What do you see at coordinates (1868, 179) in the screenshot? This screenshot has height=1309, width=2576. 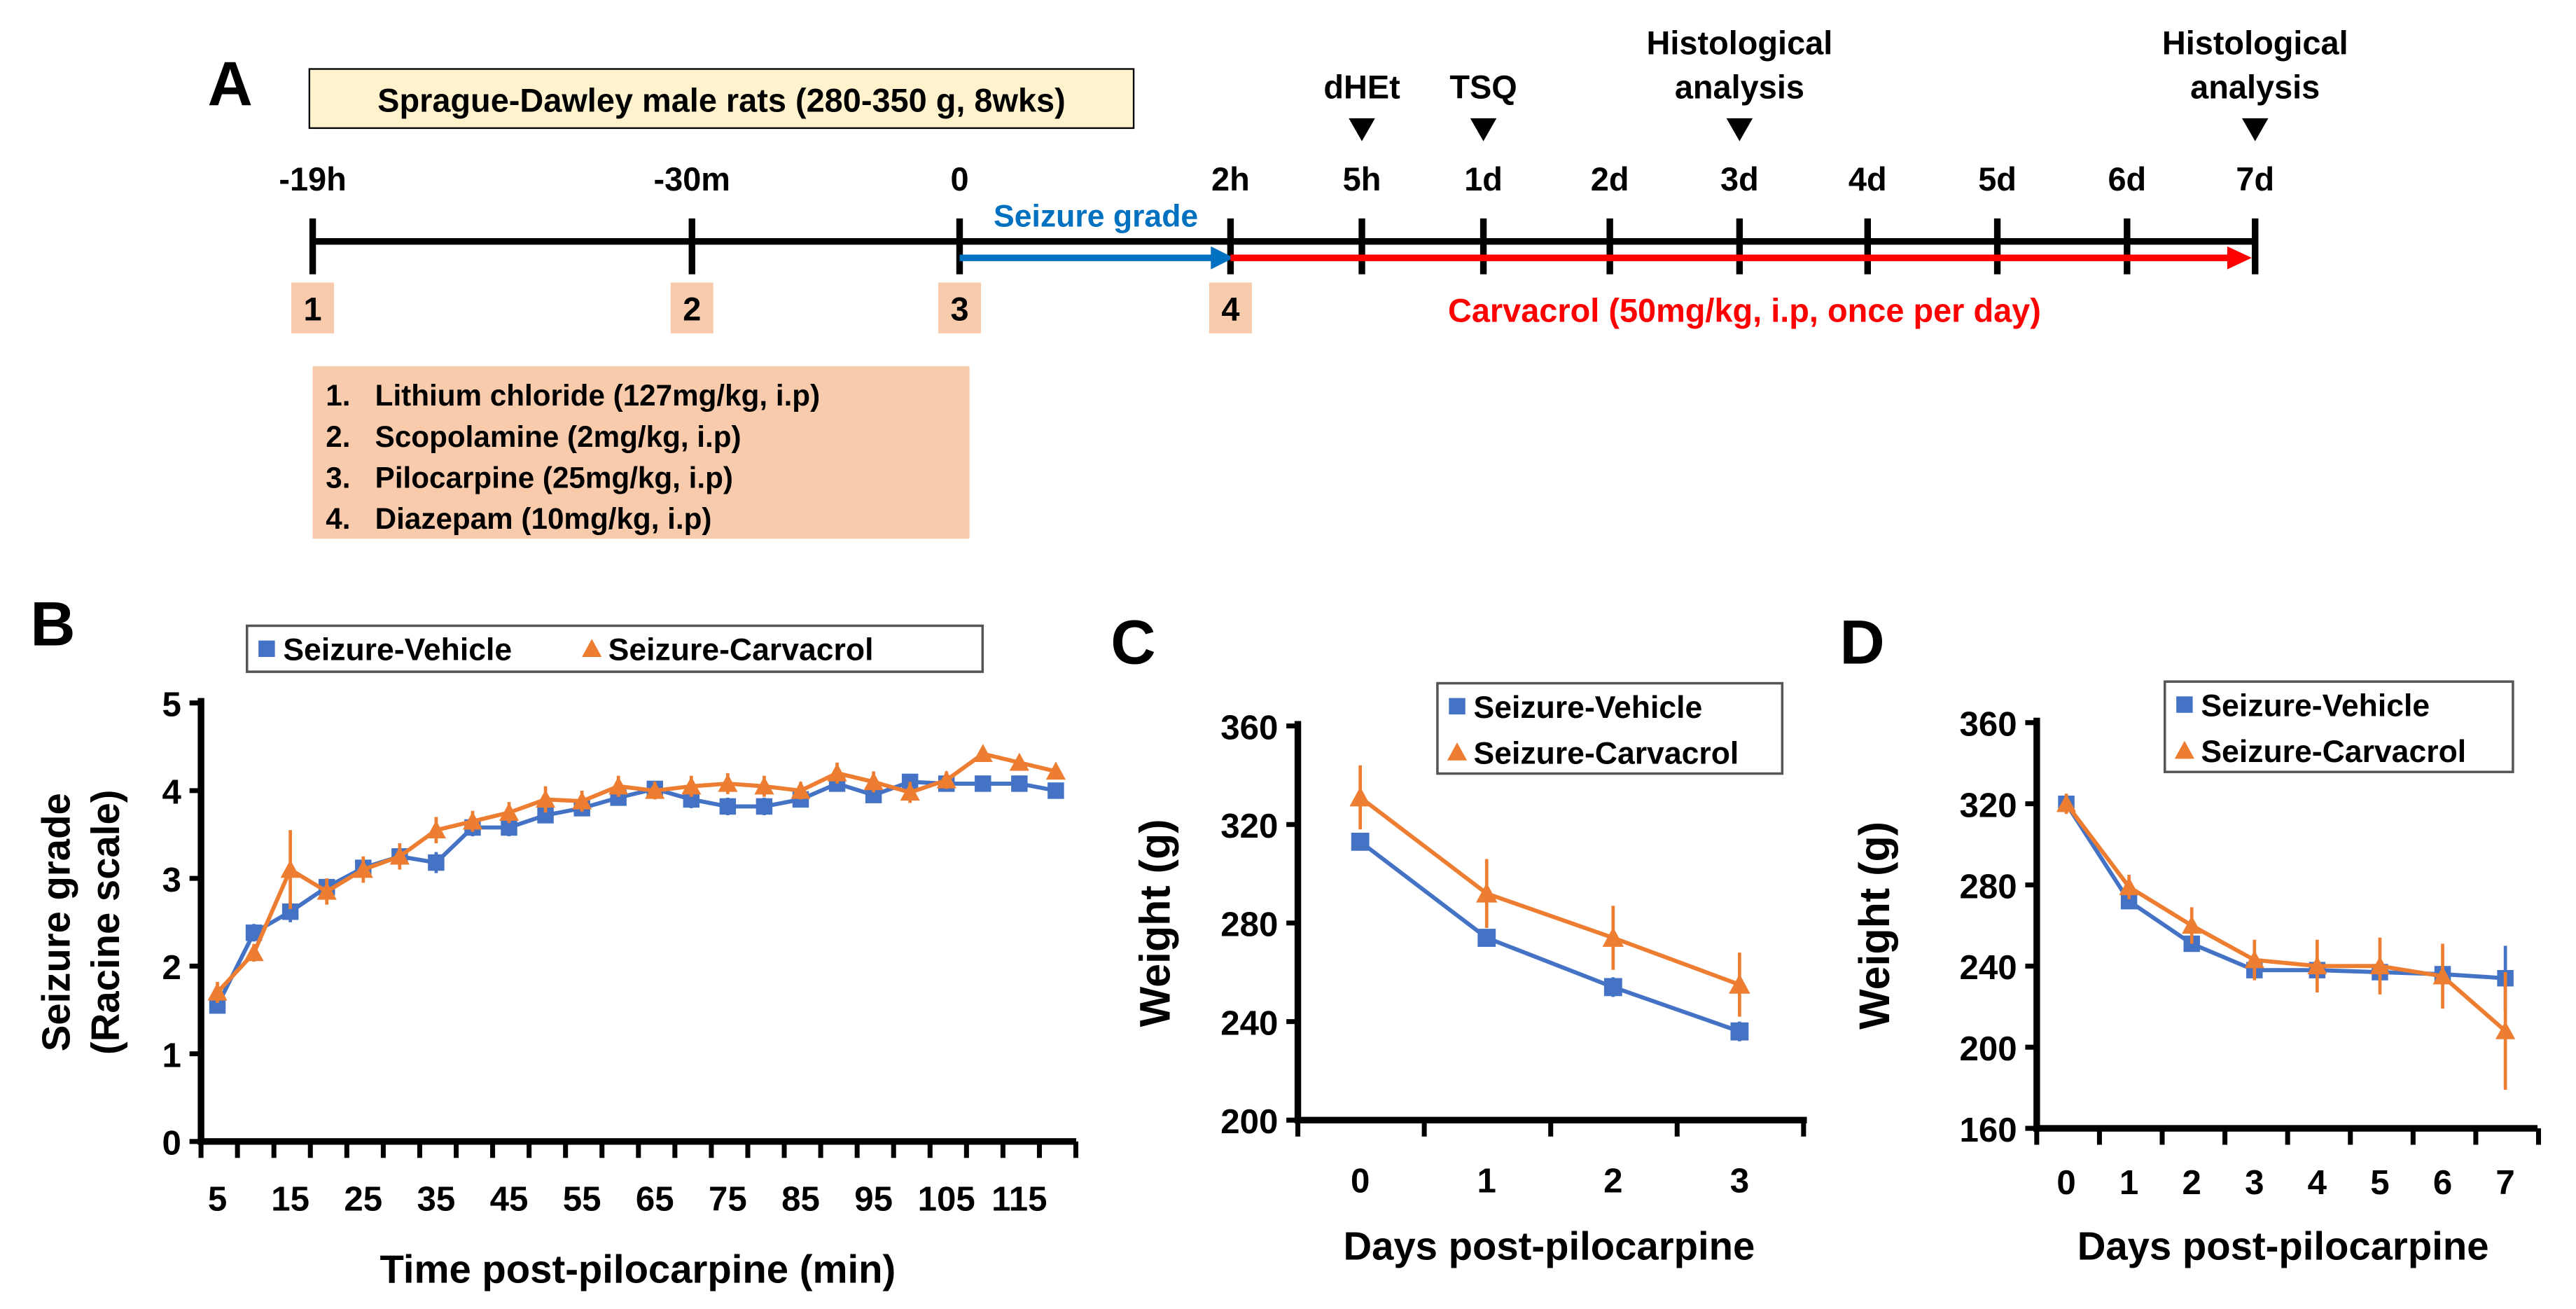 I see `timeline-tick-label: 4d` at bounding box center [1868, 179].